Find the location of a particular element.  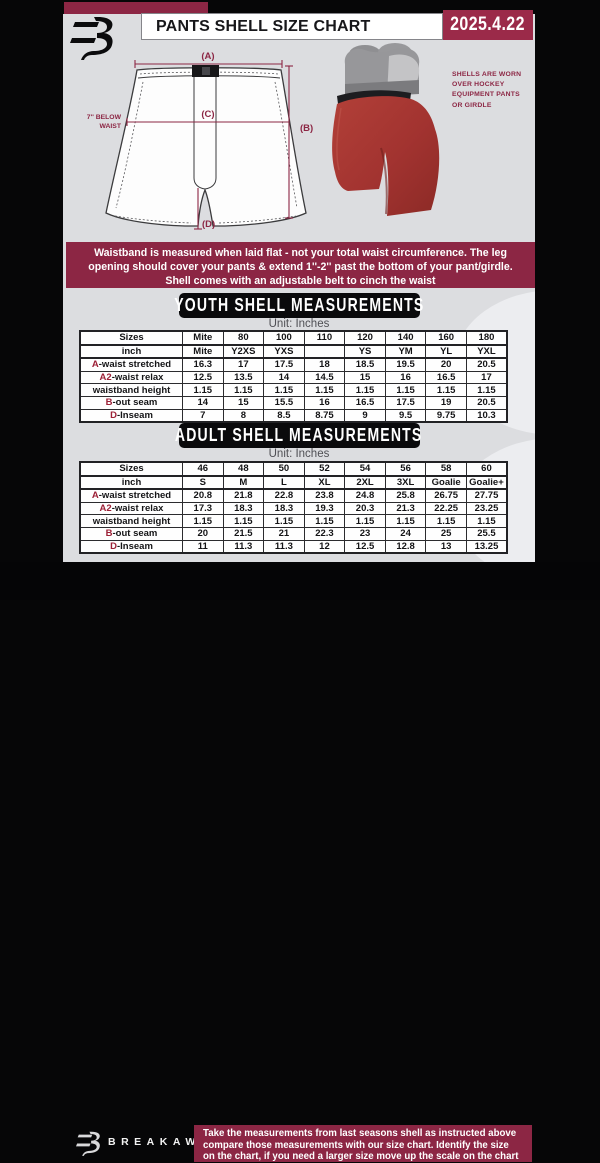

value-cell: 8.75 is located at coordinates (324, 415).